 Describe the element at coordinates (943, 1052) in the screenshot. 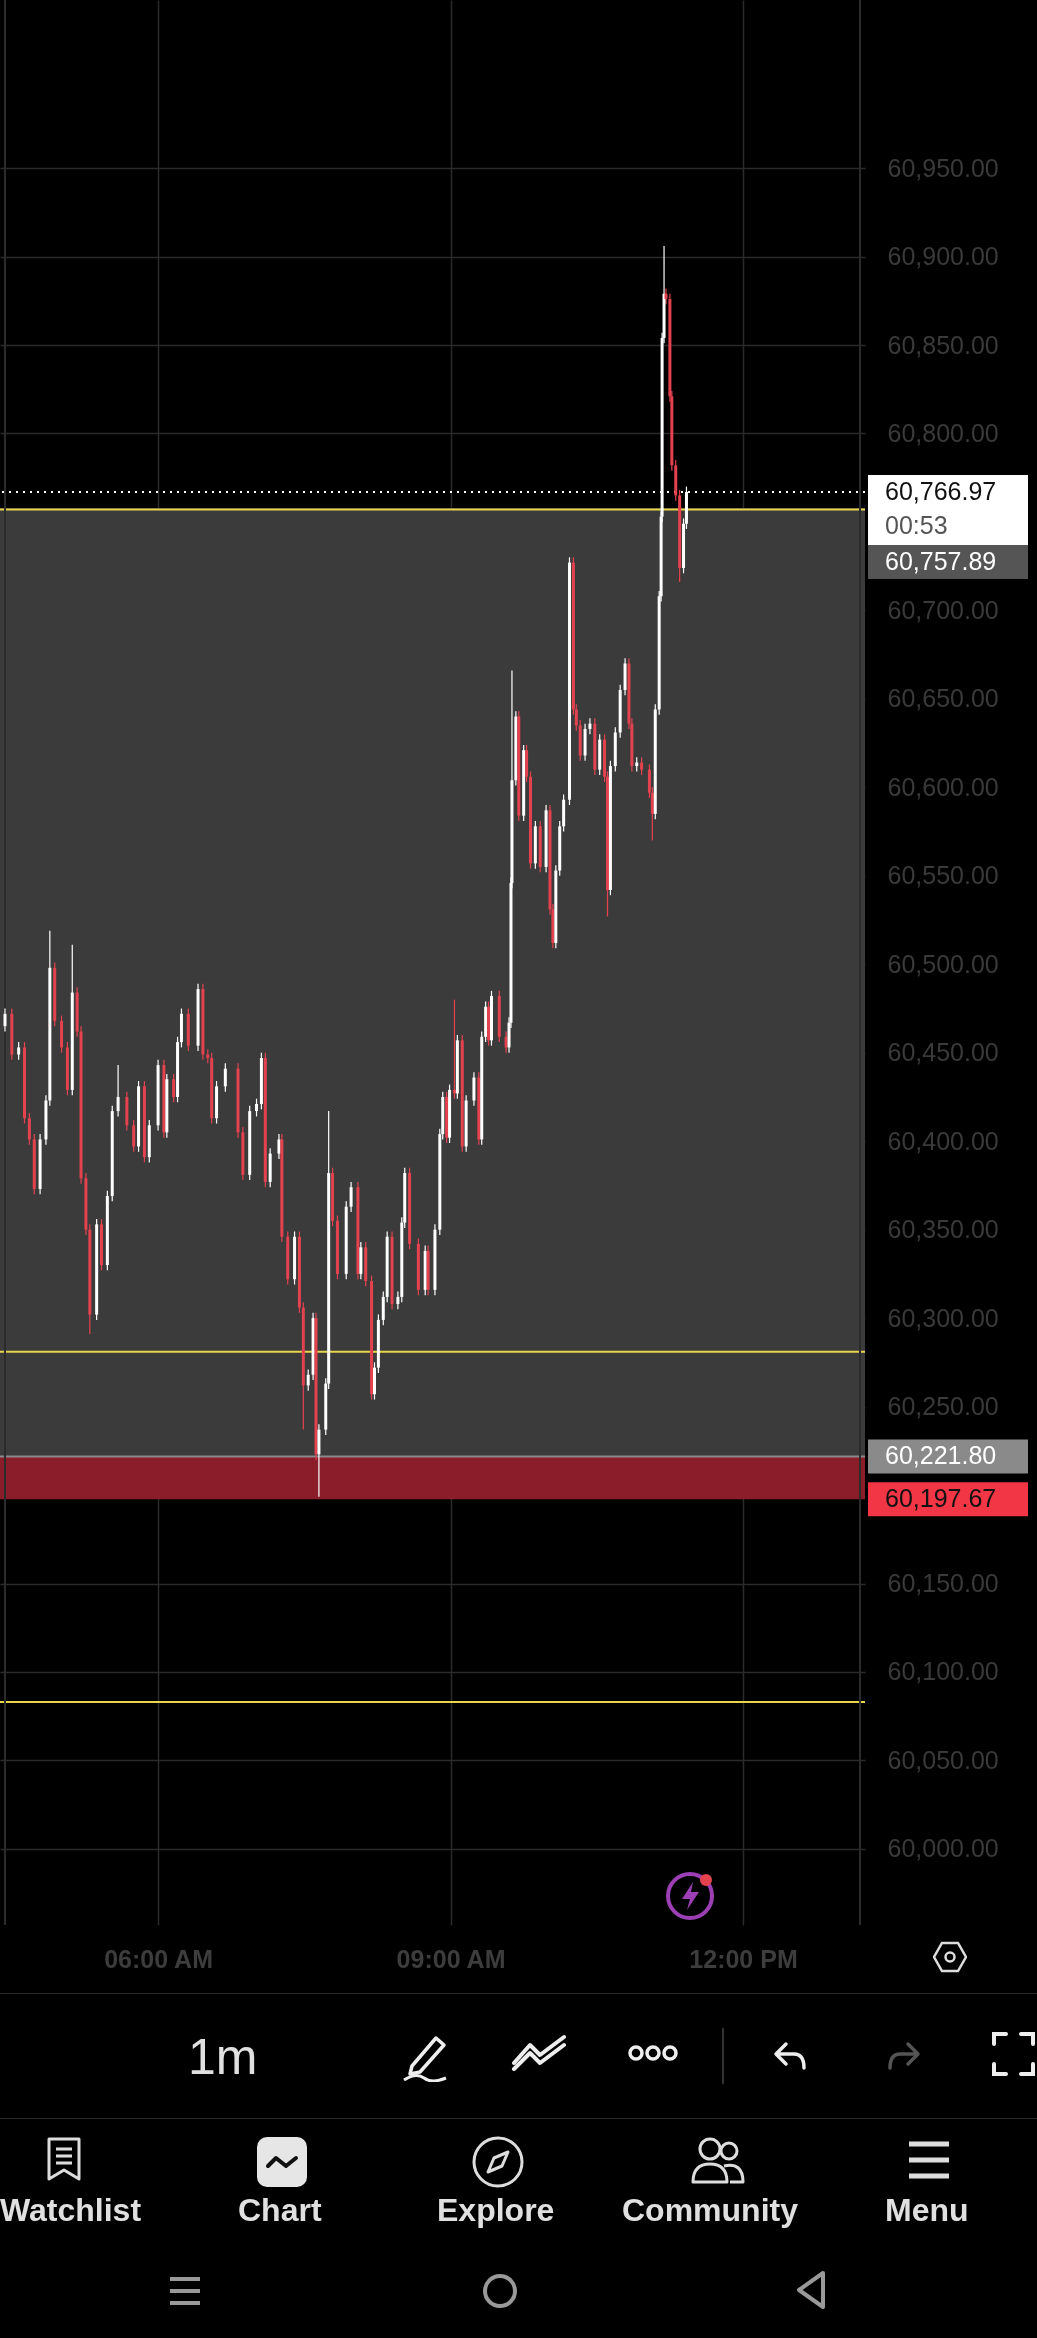

I see `y-tick-label: 60,450.00` at that location.